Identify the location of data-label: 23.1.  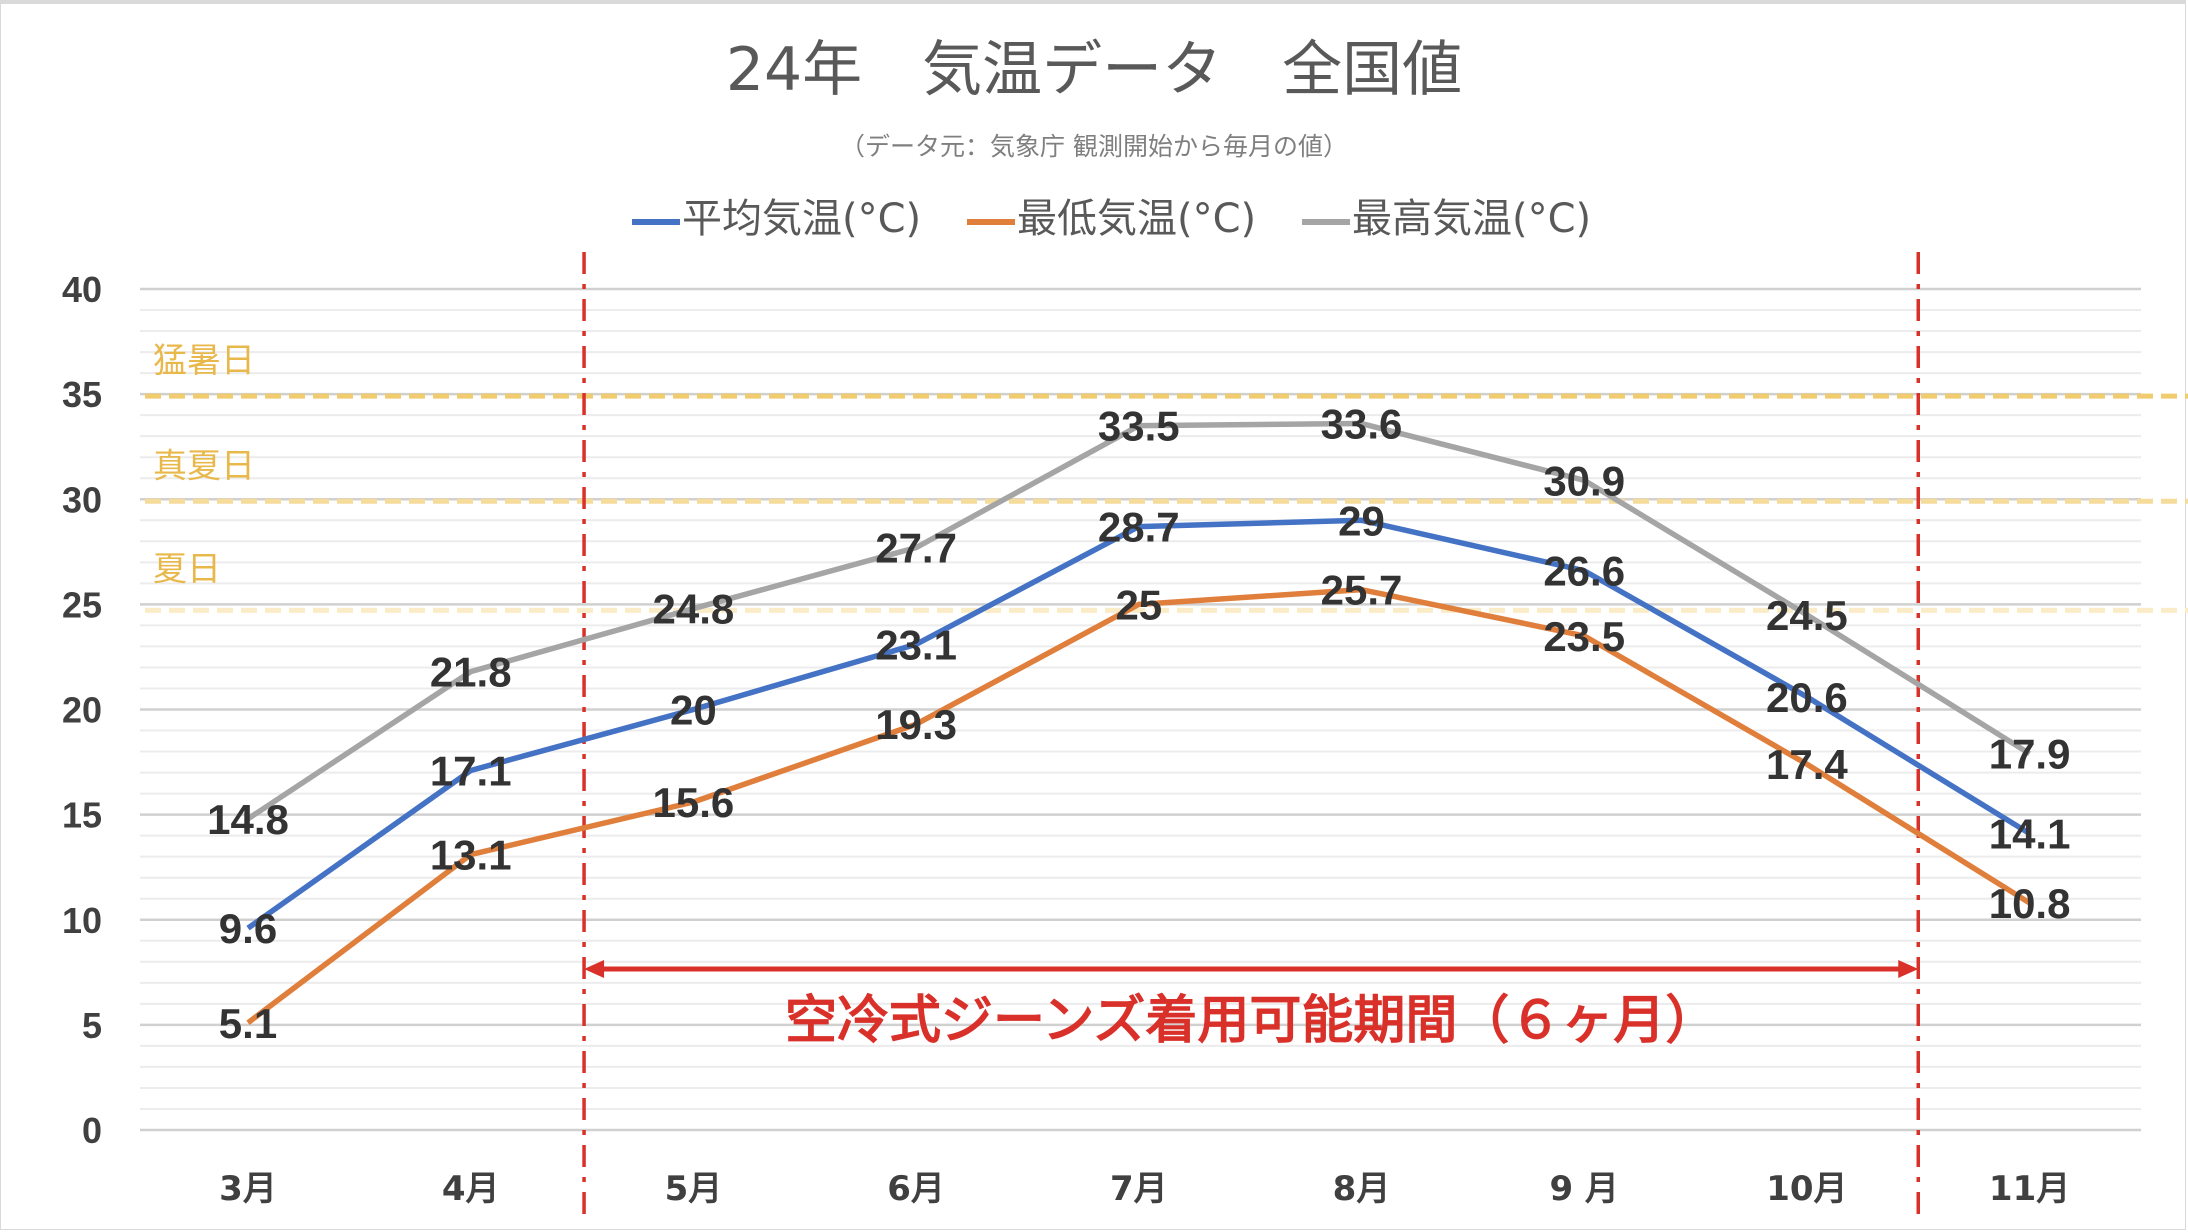
(916, 644).